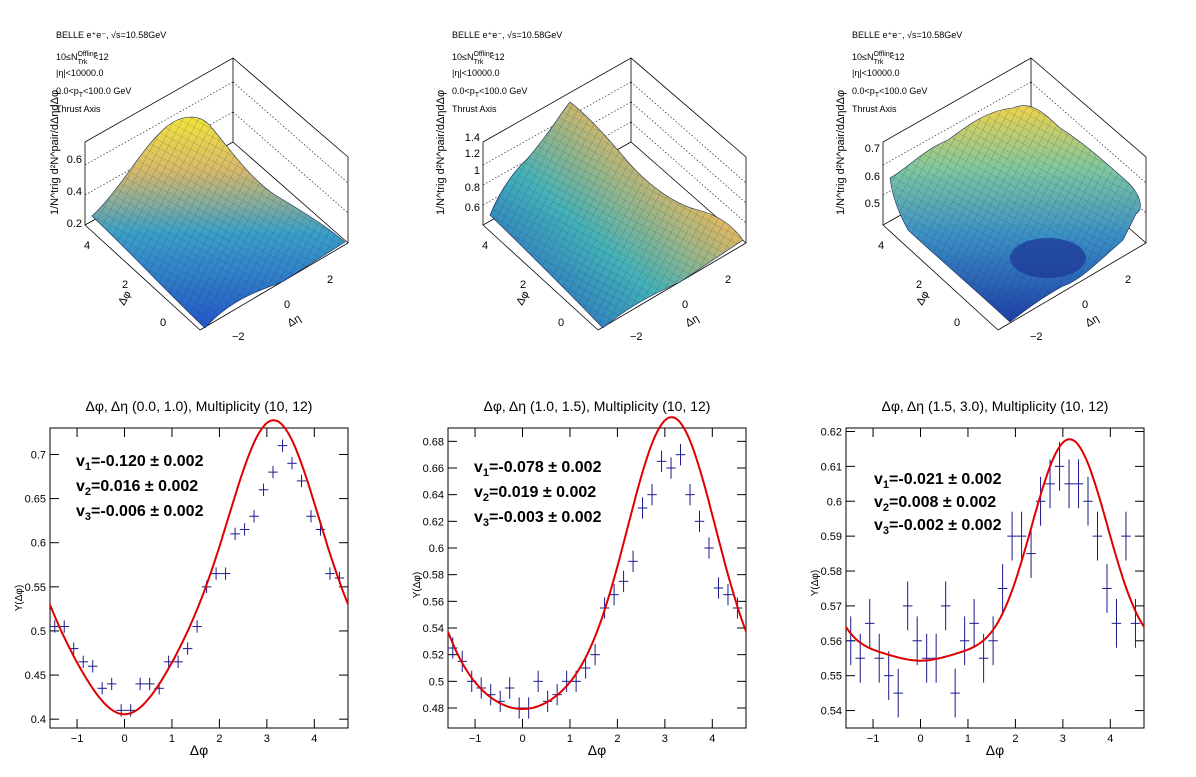 Image resolution: width=1196 pixels, height=777 pixels. I want to click on y-tick-label: 0.68, so click(433, 442).